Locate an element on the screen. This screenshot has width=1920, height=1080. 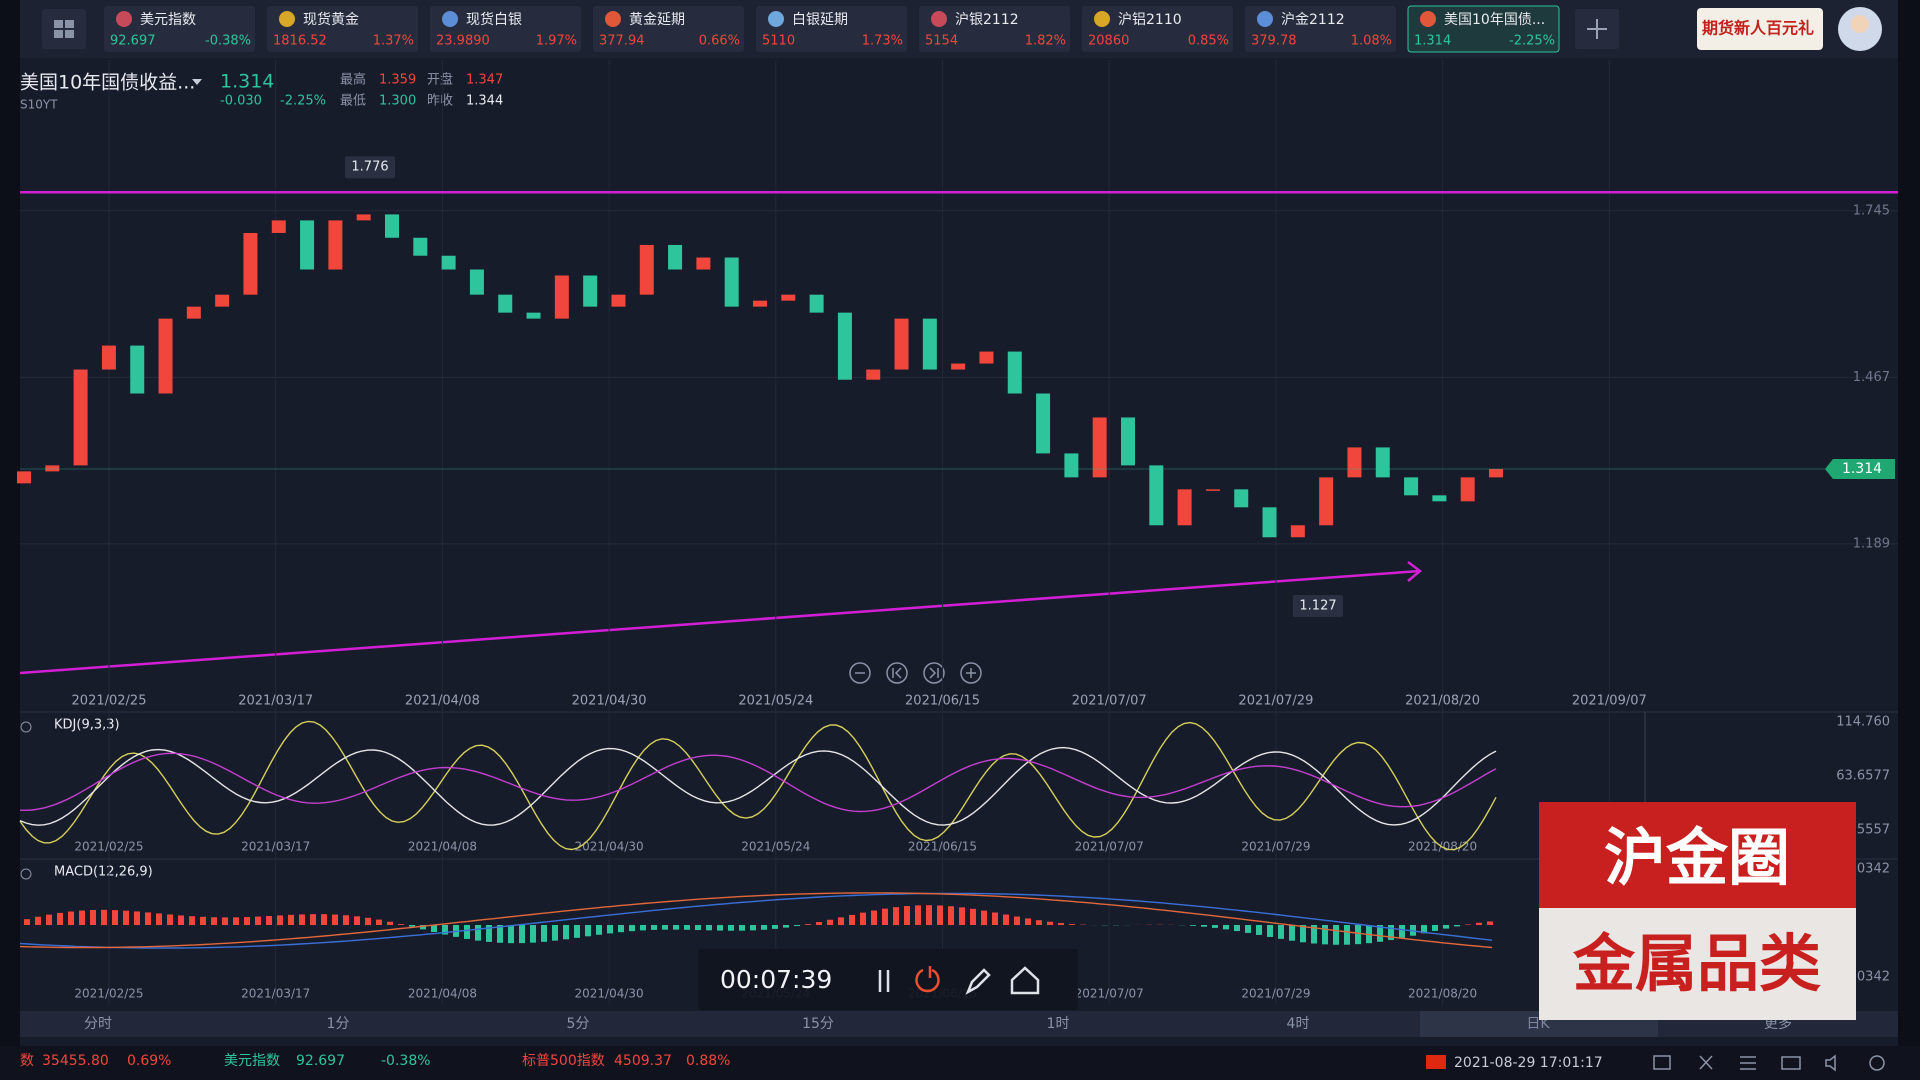
dropdown-arrow is located at coordinates (197, 82).